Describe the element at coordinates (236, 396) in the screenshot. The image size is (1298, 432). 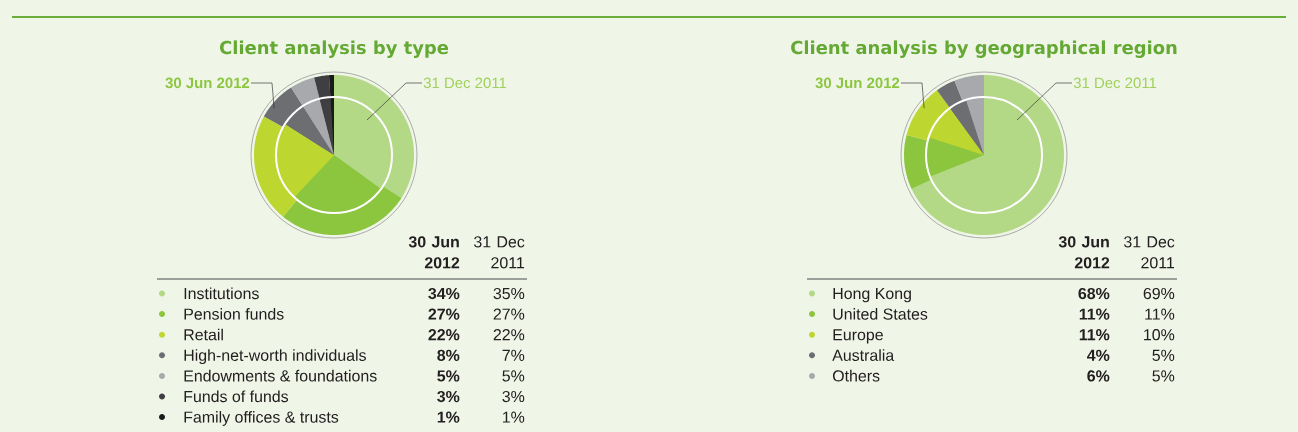
I see `legend-label: Funds of funds` at that location.